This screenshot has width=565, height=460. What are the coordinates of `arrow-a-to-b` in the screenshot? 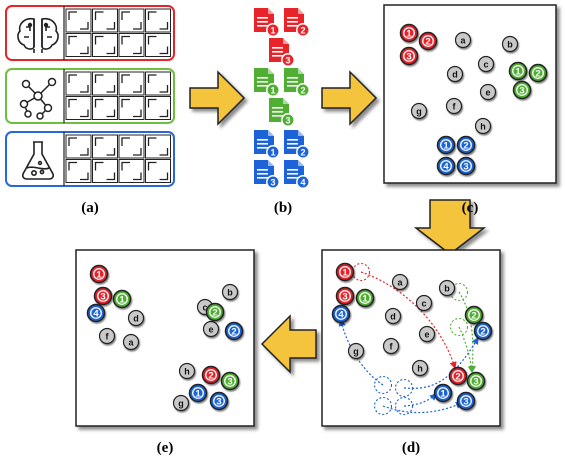 It's located at (217, 98).